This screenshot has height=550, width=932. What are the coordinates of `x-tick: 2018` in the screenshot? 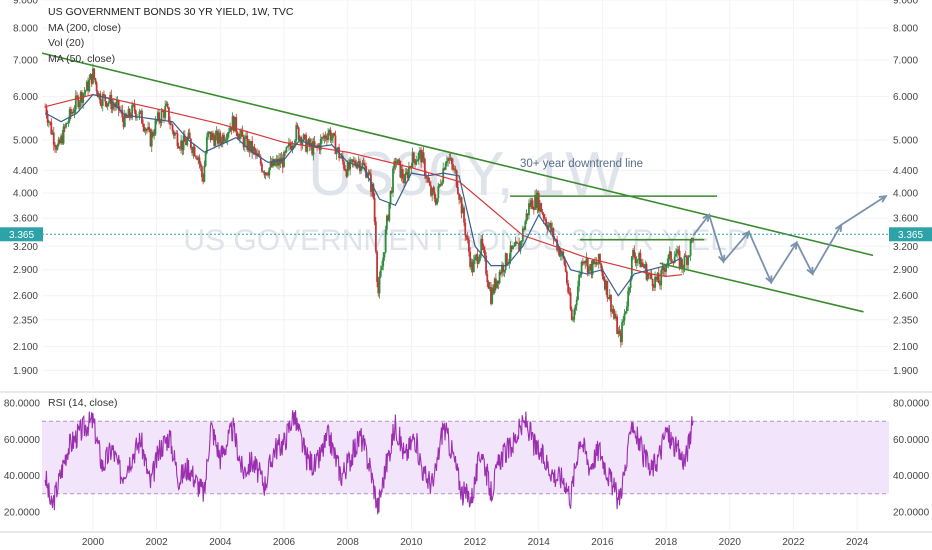 It's located at (666, 542).